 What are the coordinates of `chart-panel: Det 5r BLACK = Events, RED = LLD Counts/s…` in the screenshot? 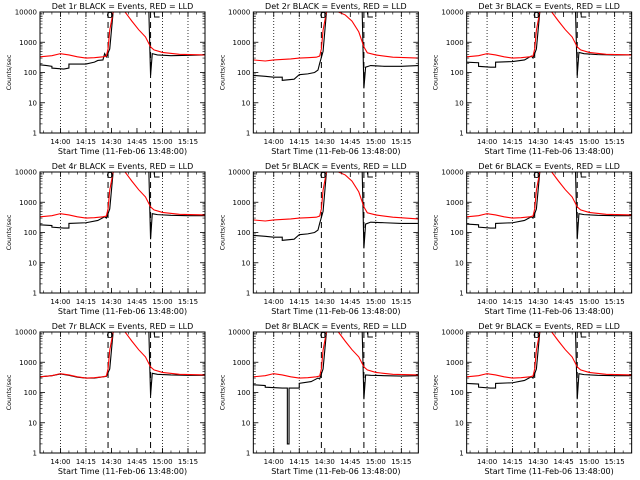 It's located at (318, 239).